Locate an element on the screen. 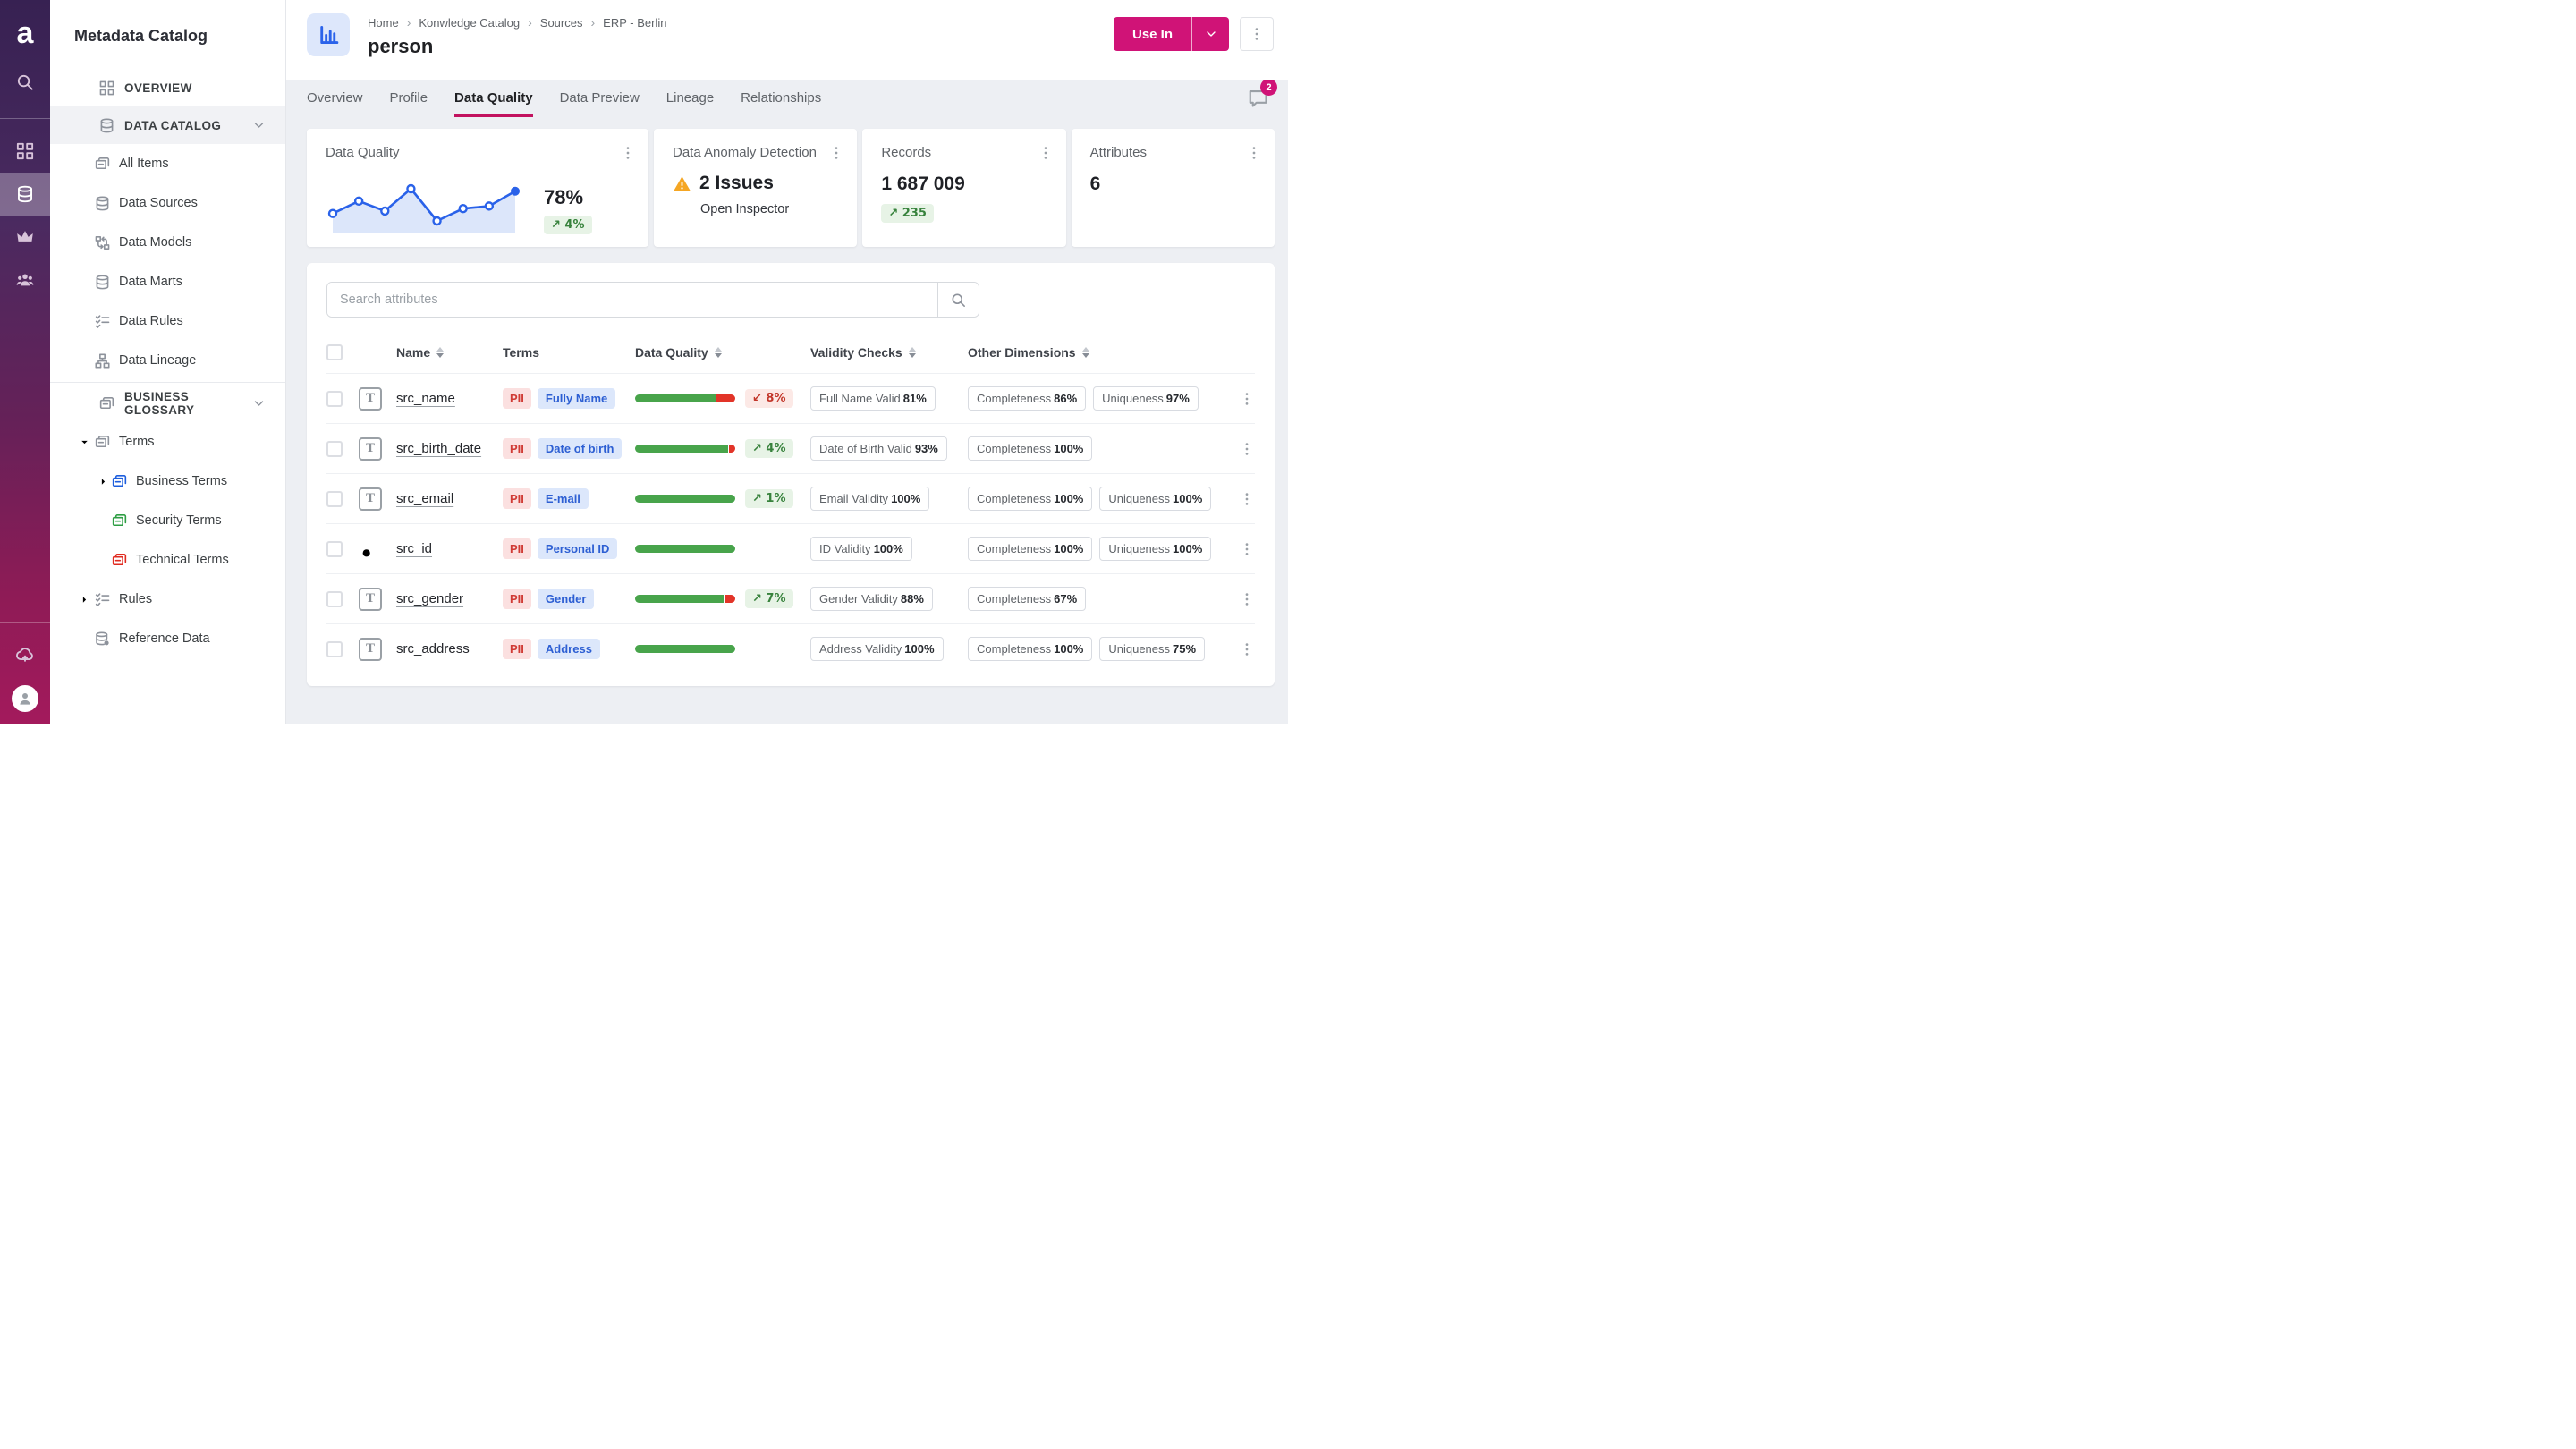 The width and height of the screenshot is (2576, 1449). sidebar-item-rules: Rules is located at coordinates (167, 599).